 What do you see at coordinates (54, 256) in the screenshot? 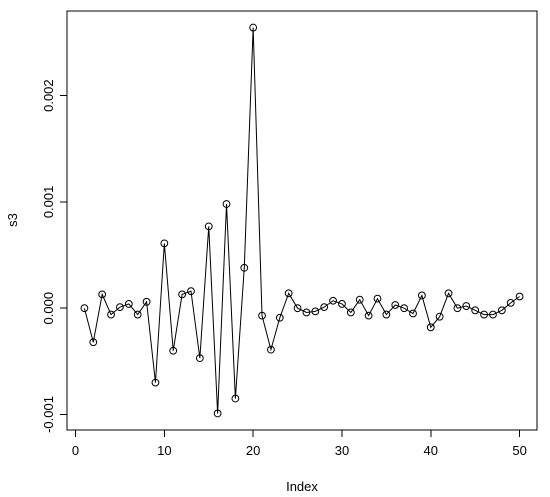
I see `y-axis: -0.001 0.000 0.001 0.002` at bounding box center [54, 256].